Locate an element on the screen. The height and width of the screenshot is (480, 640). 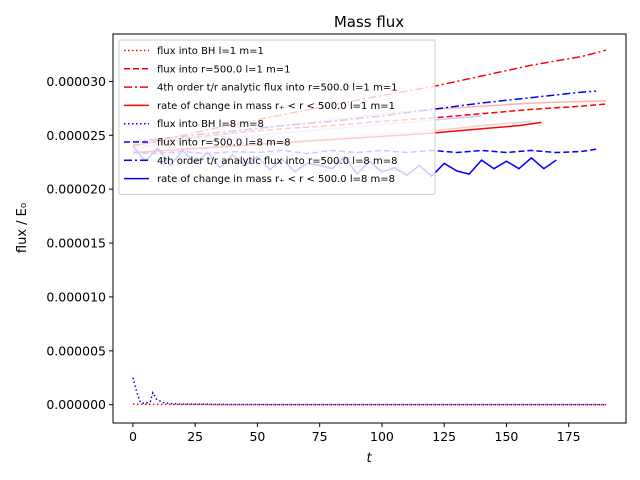
x-tick-label: 100 is located at coordinates (382, 436).